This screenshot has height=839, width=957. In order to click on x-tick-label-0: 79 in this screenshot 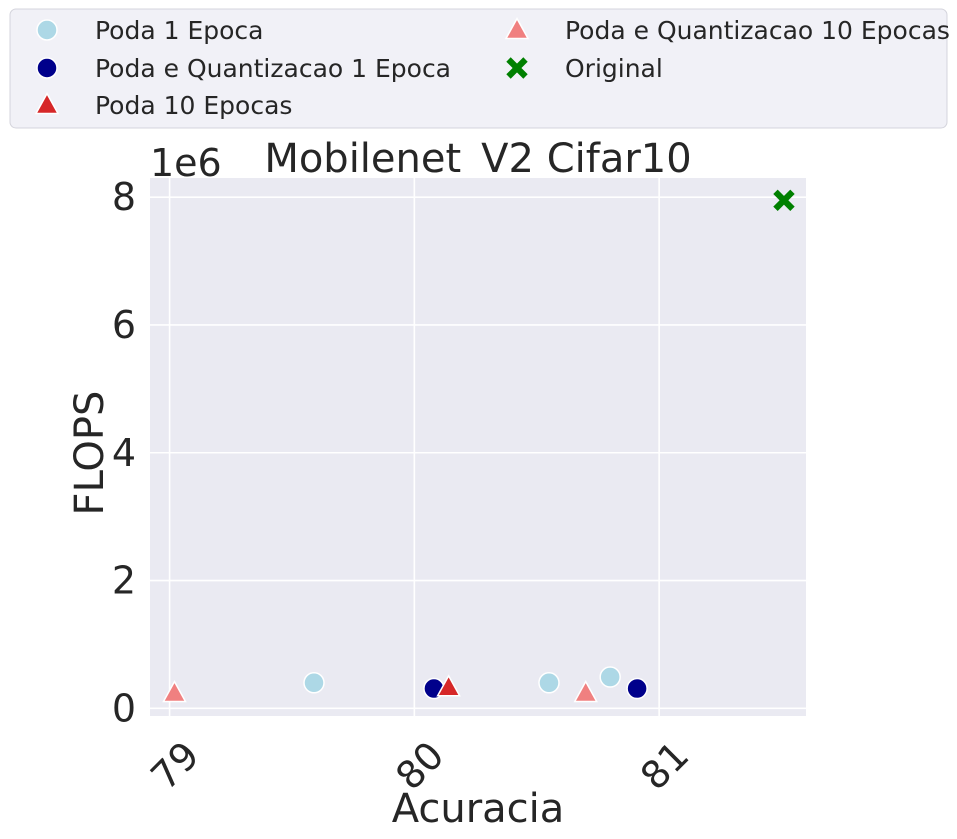, I will do `click(174, 765)`.